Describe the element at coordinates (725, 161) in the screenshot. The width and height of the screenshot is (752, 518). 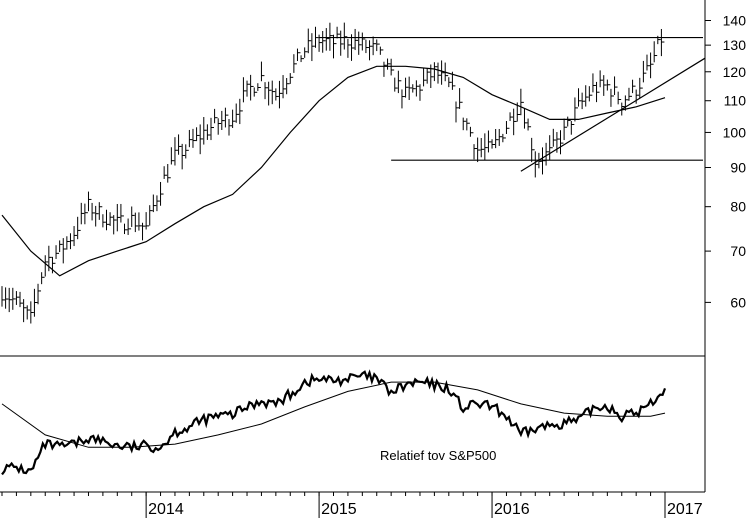
I see `y-axis-ticks: 60 70 80 90 100 110 120 130 140` at that location.